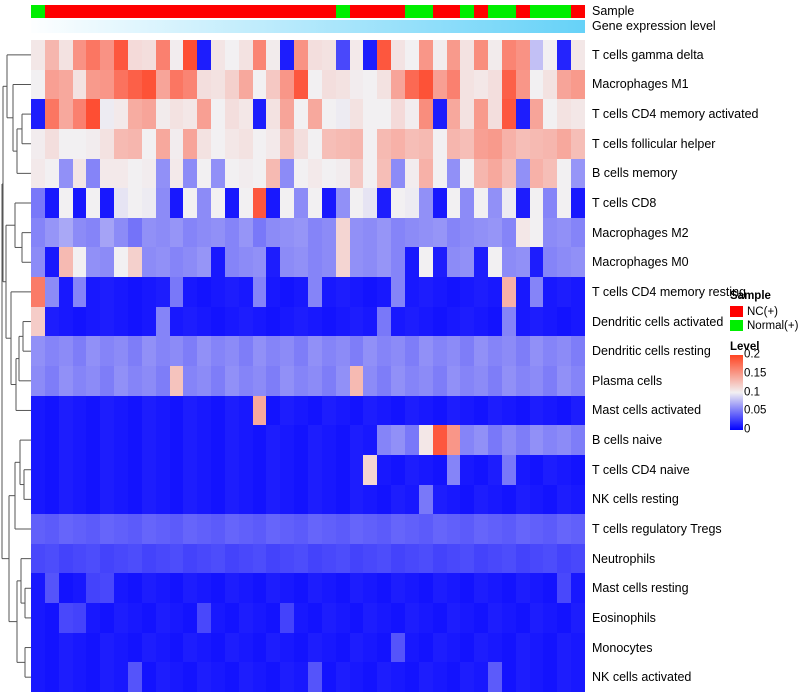  What do you see at coordinates (755, 410) in the screenshot?
I see `level-tick-label: 0.05` at bounding box center [755, 410].